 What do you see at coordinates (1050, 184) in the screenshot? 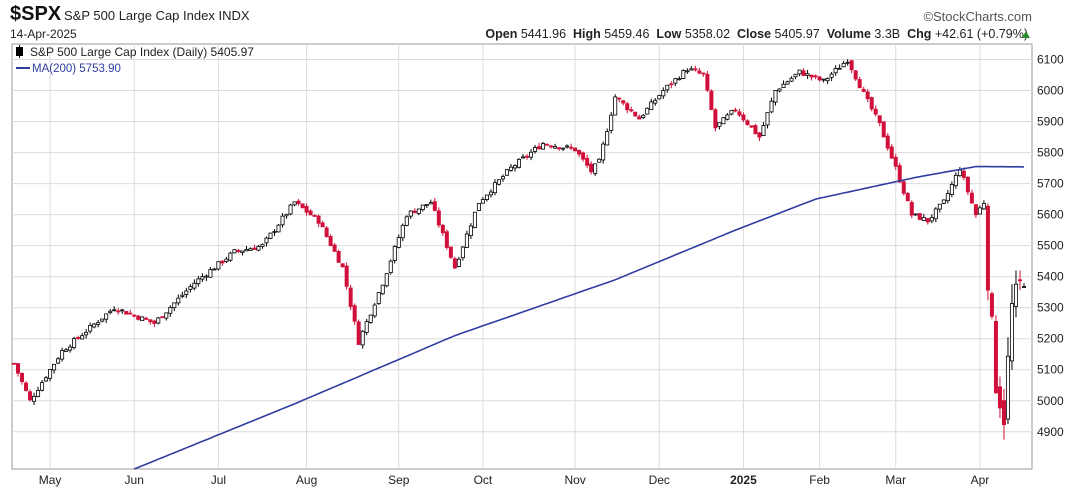
I see `y-tick-label: 5700` at bounding box center [1050, 184].